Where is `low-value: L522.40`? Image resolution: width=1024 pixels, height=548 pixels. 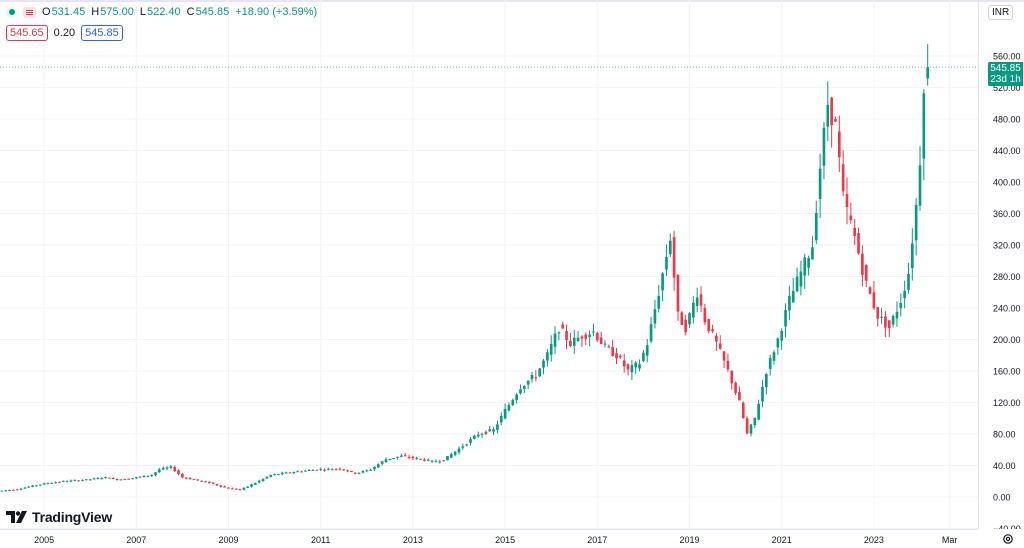 low-value: L522.40 is located at coordinates (160, 12).